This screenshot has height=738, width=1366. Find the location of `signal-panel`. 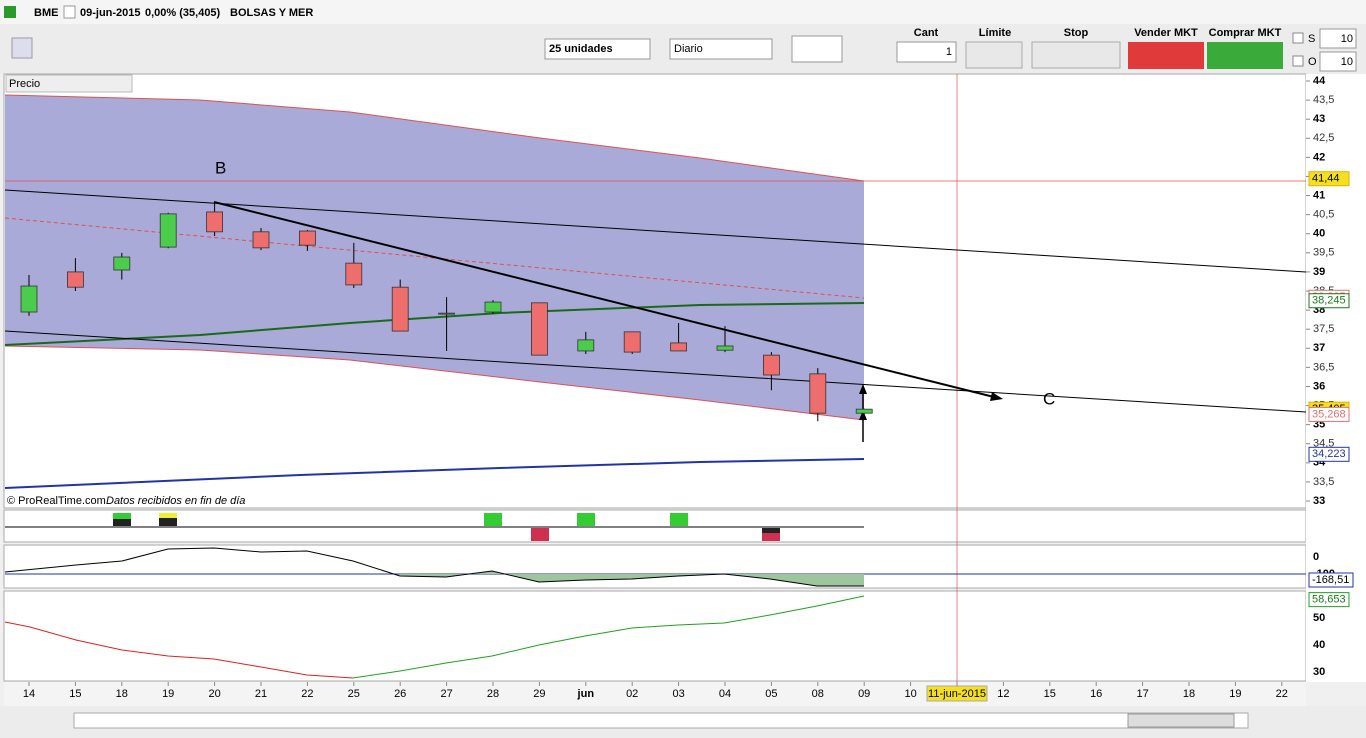

signal-panel is located at coordinates (655, 526).